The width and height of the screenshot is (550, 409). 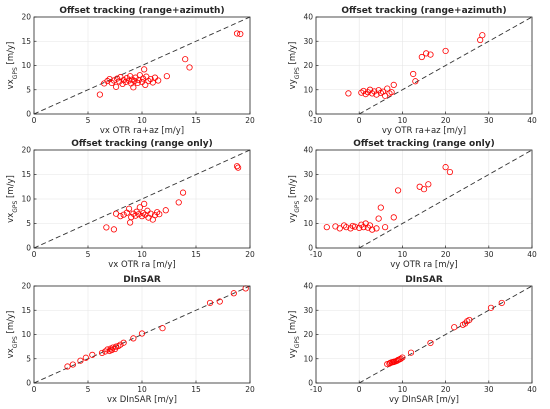 I want to click on x-tick-label-5: 40, so click(x=532, y=389).